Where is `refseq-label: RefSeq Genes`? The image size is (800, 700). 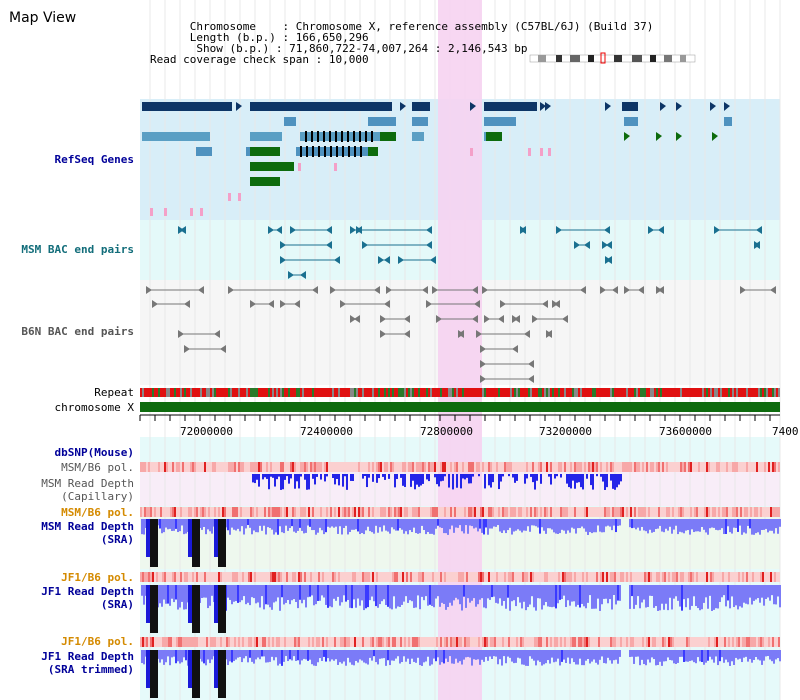 refseq-label: RefSeq Genes is located at coordinates (94, 159).